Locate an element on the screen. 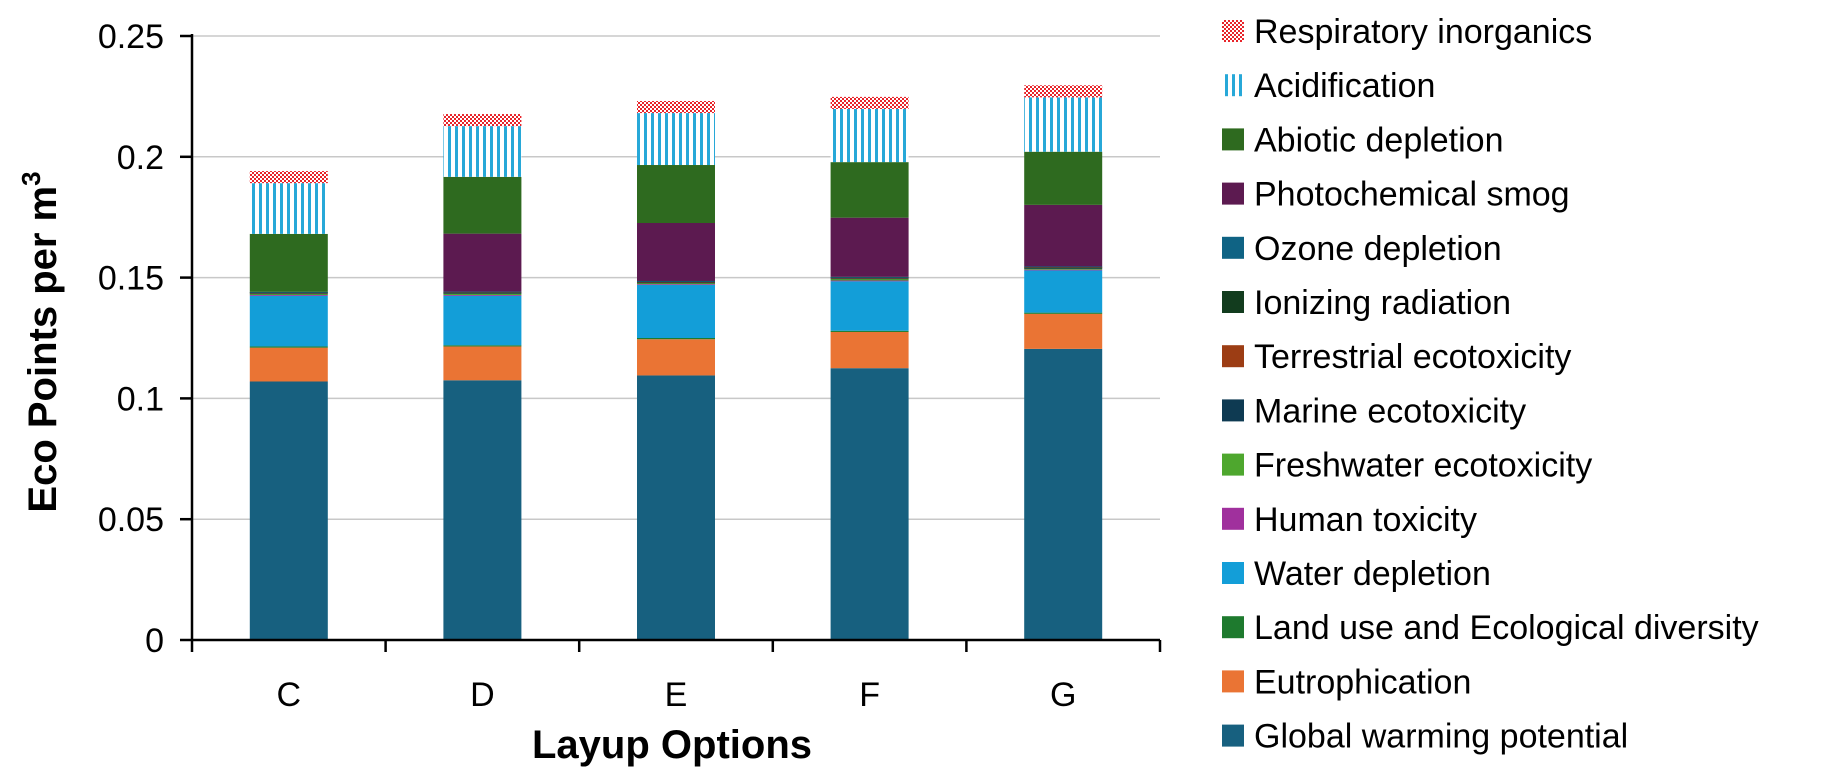  x-tick-label: G is located at coordinates (1063, 695).